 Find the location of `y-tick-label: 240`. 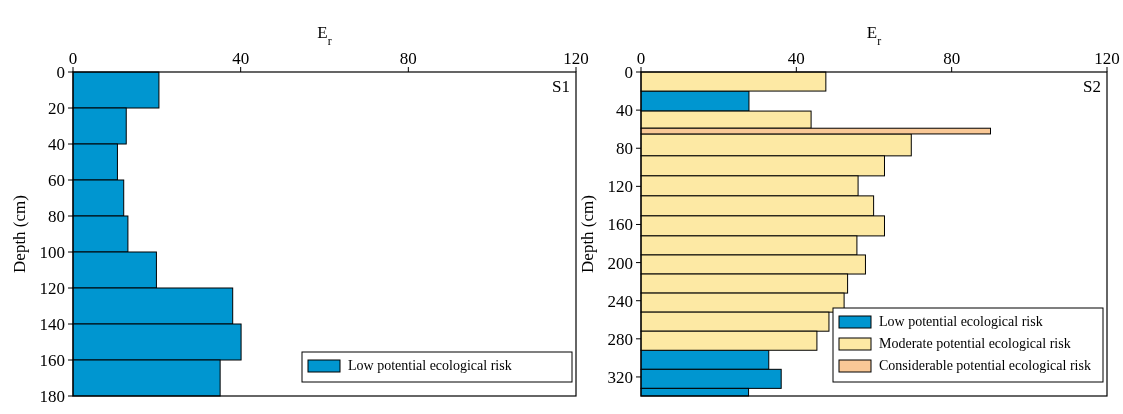

y-tick-label: 240 is located at coordinates (620, 301).